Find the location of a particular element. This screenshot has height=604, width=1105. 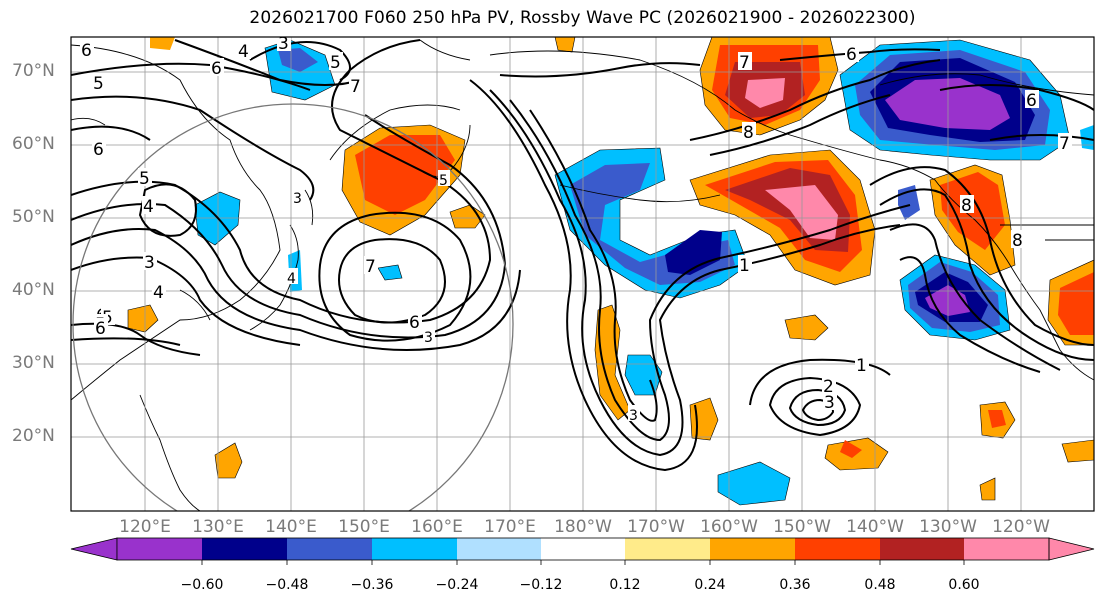

colorbar-outline is located at coordinates (583, 549).